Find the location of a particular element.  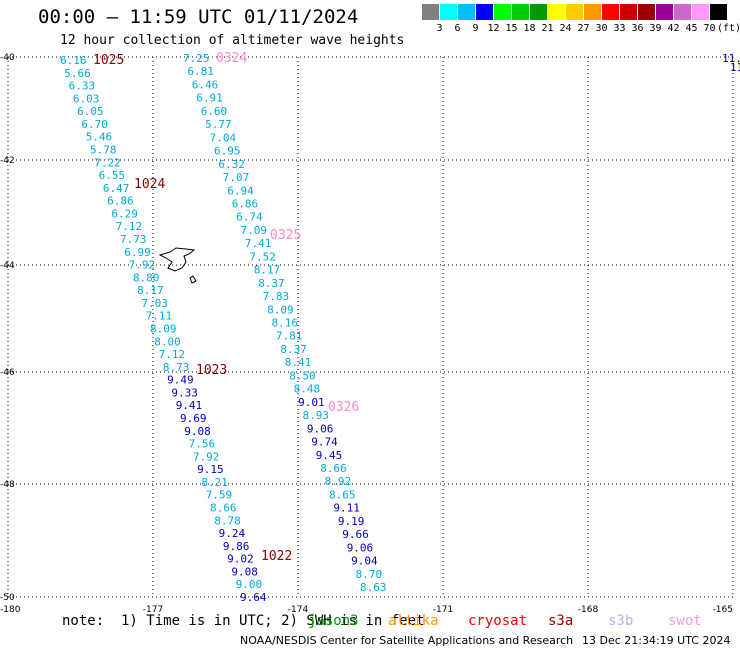

track-a-value: 9.86 is located at coordinates (236, 546).